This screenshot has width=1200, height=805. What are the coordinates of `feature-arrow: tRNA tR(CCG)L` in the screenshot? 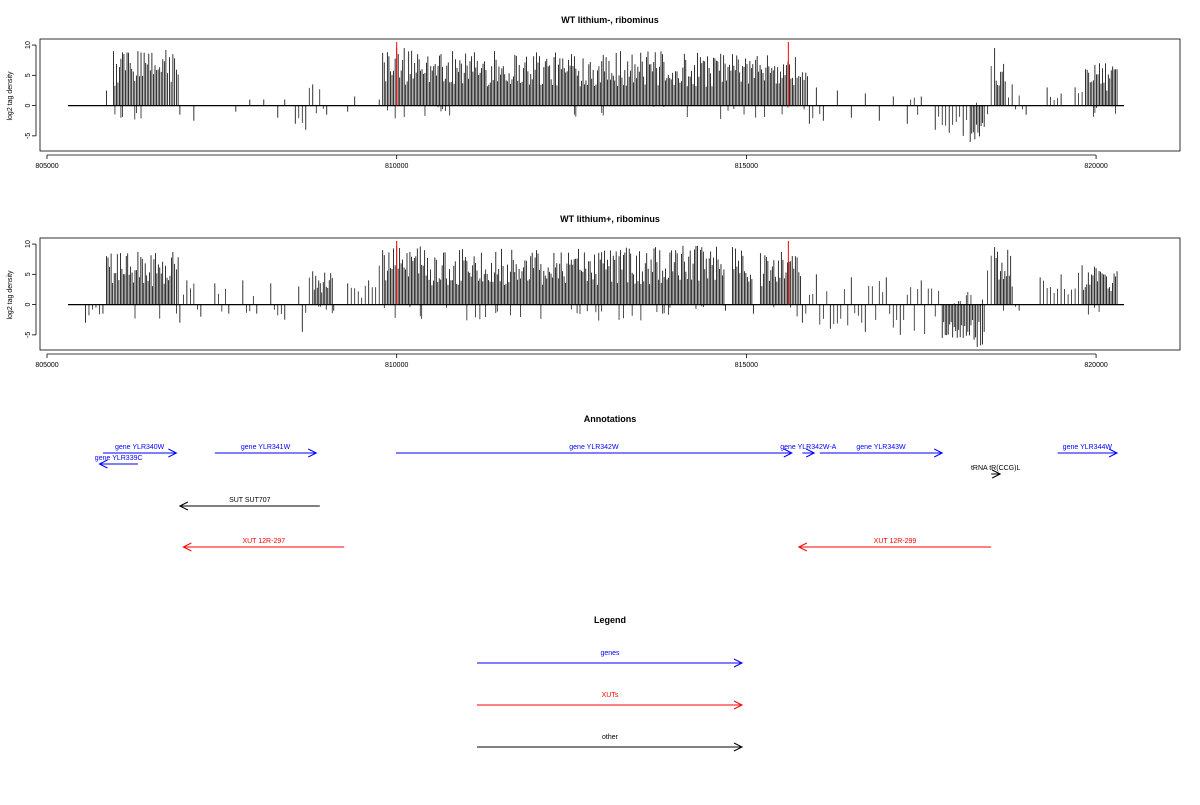 It's located at (996, 472).